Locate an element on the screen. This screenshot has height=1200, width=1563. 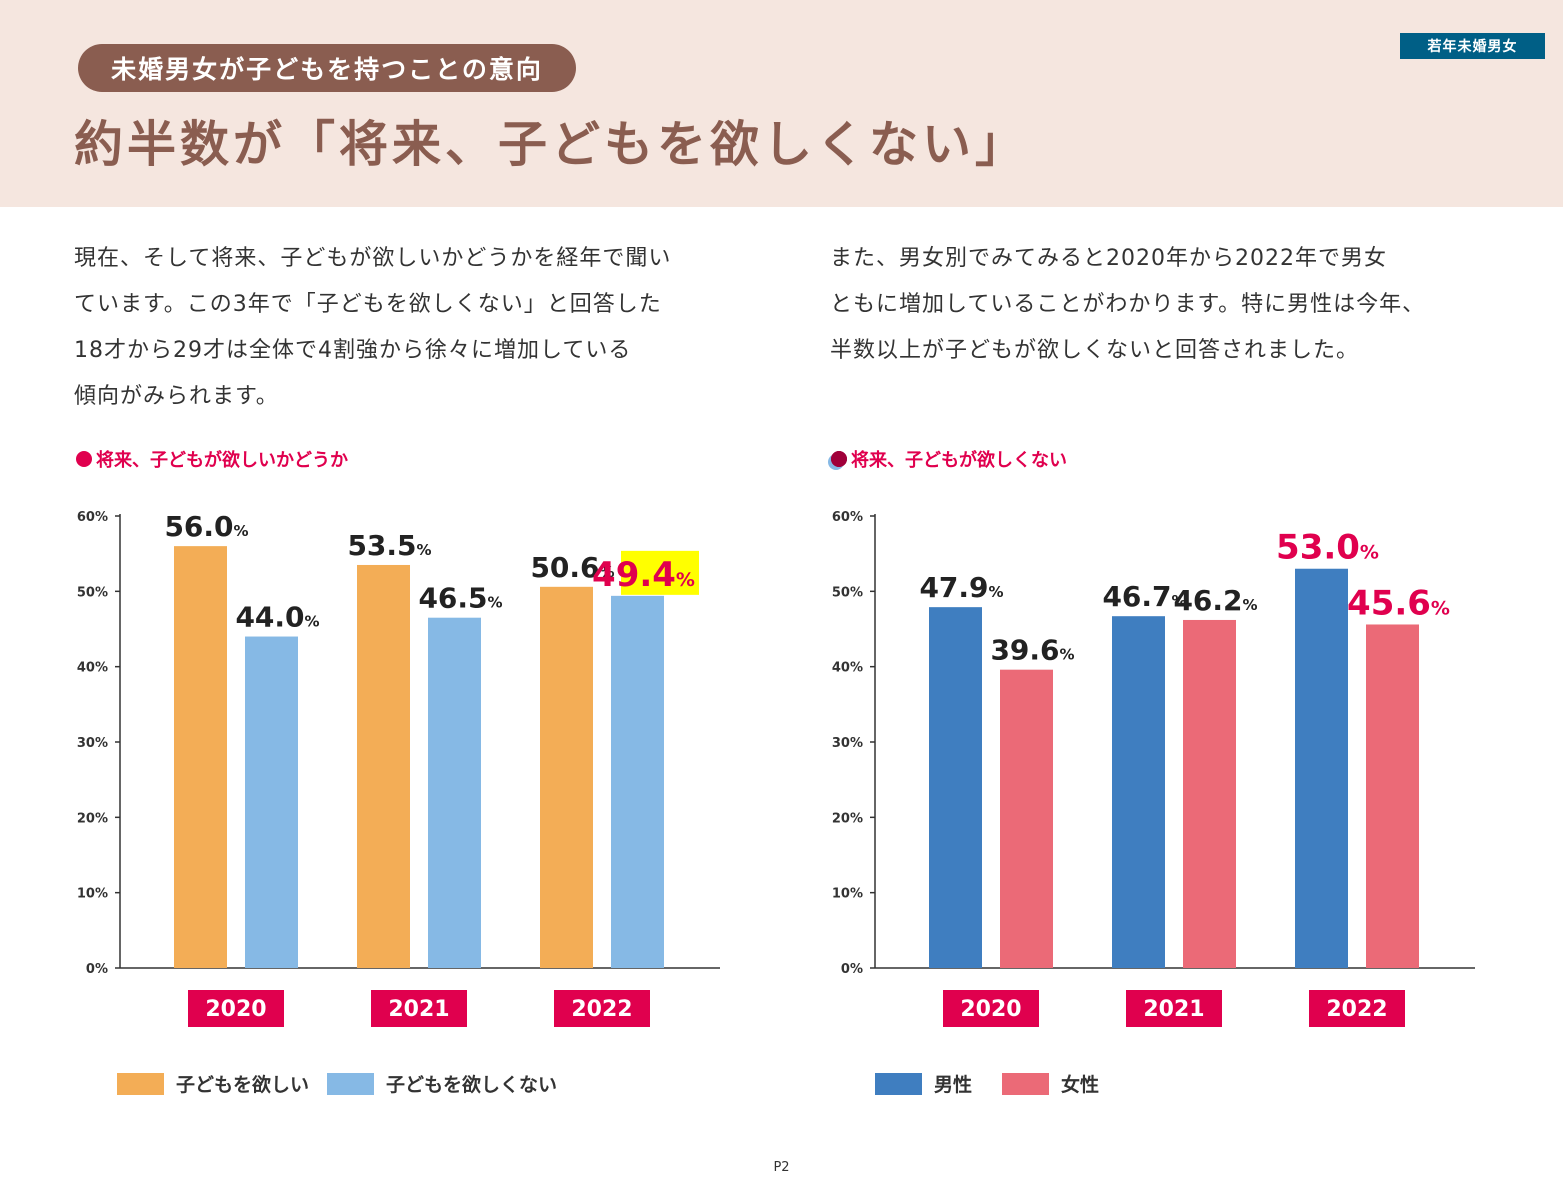
value-label: 50.6% is located at coordinates (572, 567).